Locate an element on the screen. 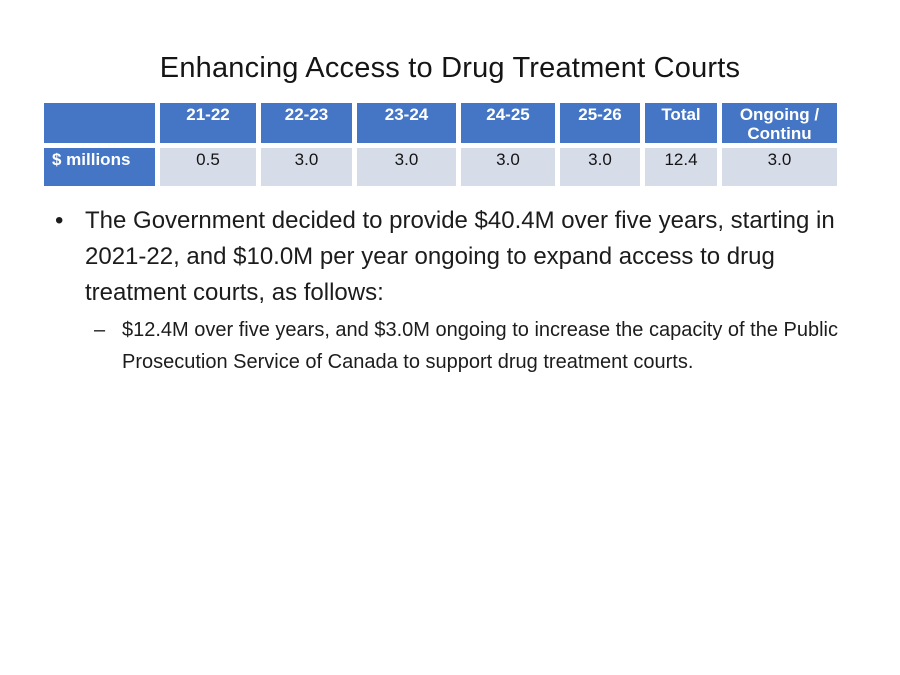 Image resolution: width=900 pixels, height=675 pixels. cell-24-25: 3.0 is located at coordinates (510, 167).